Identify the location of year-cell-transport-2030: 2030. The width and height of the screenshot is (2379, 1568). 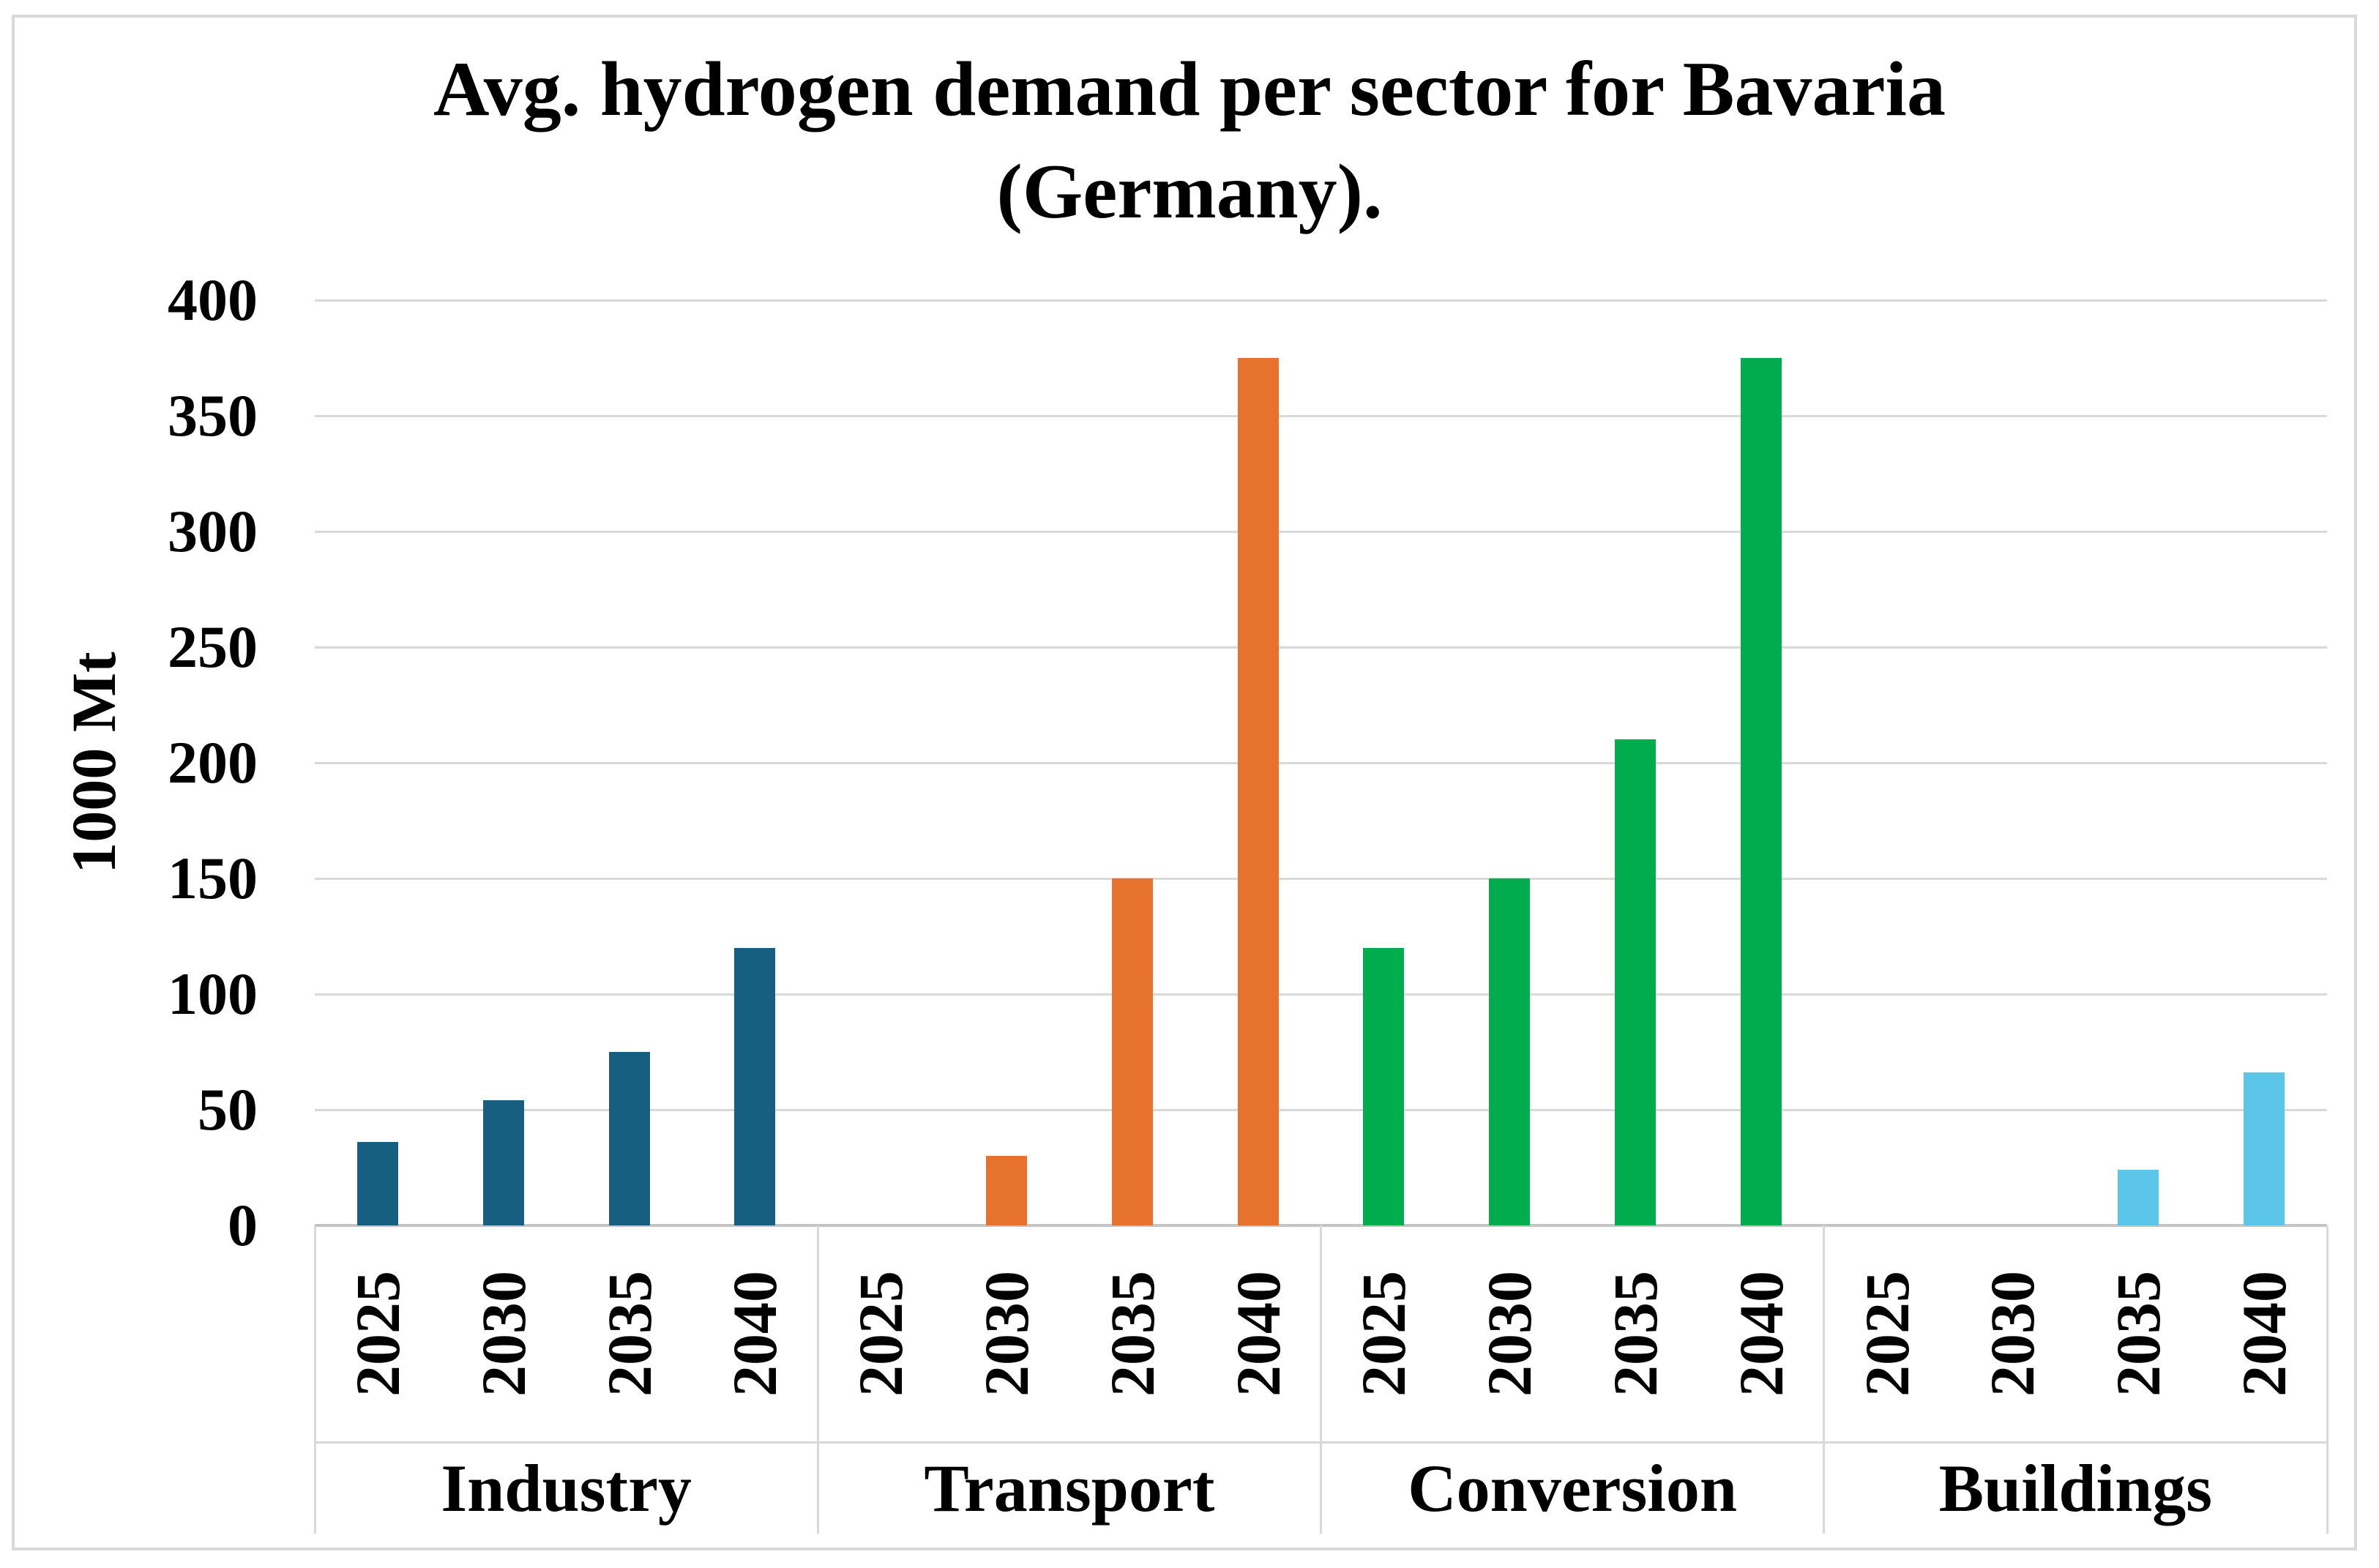
(1006, 1333).